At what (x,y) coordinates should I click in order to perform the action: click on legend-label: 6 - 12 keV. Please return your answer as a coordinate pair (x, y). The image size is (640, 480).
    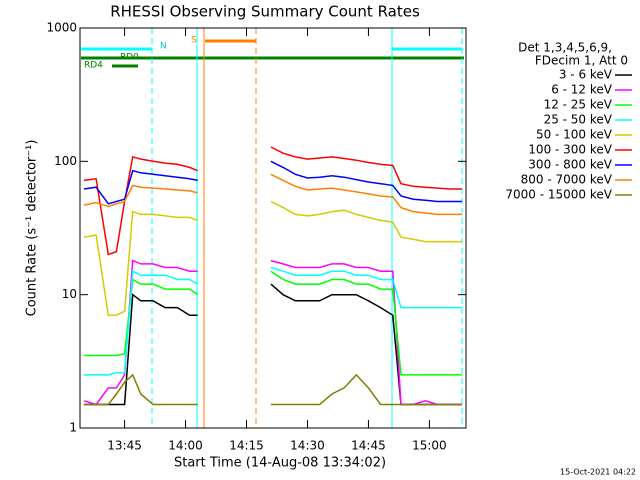
    Looking at the image, I should click on (582, 90).